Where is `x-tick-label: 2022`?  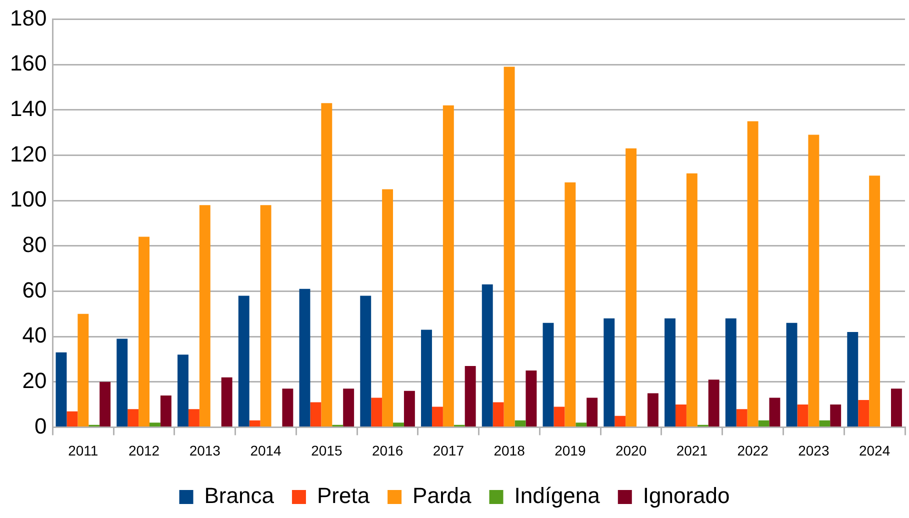 x-tick-label: 2022 is located at coordinates (753, 450).